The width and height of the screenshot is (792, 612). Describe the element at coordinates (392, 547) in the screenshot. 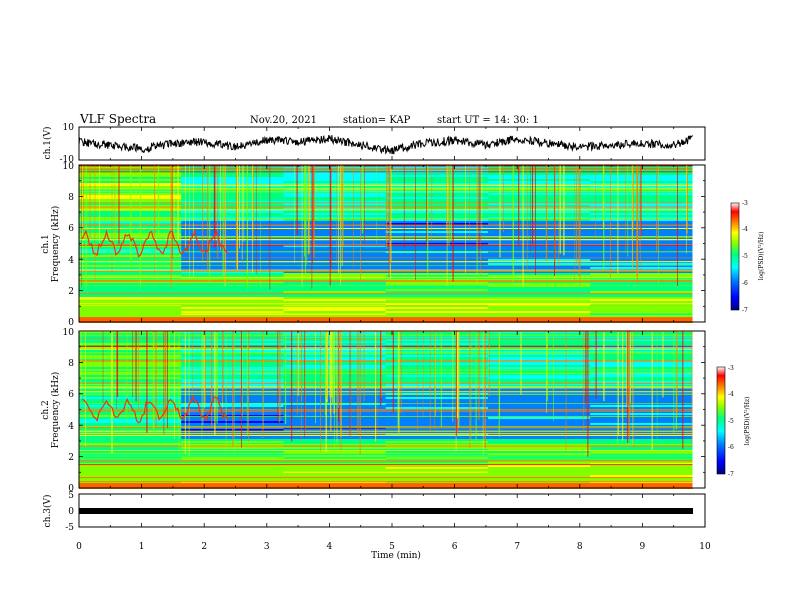

I see `x-tick-5: 5` at that location.